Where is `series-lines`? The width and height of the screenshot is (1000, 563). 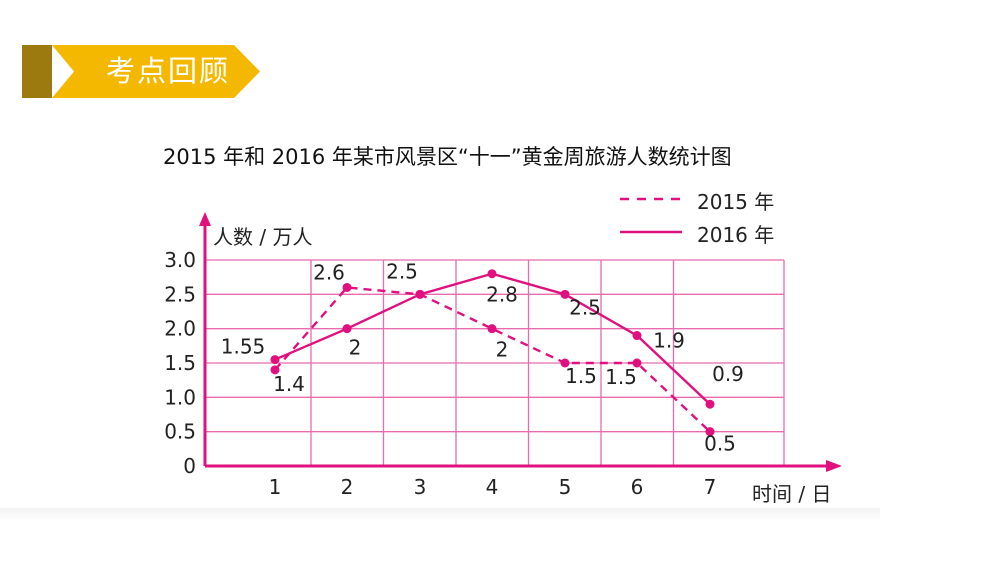 series-lines is located at coordinates (492, 353).